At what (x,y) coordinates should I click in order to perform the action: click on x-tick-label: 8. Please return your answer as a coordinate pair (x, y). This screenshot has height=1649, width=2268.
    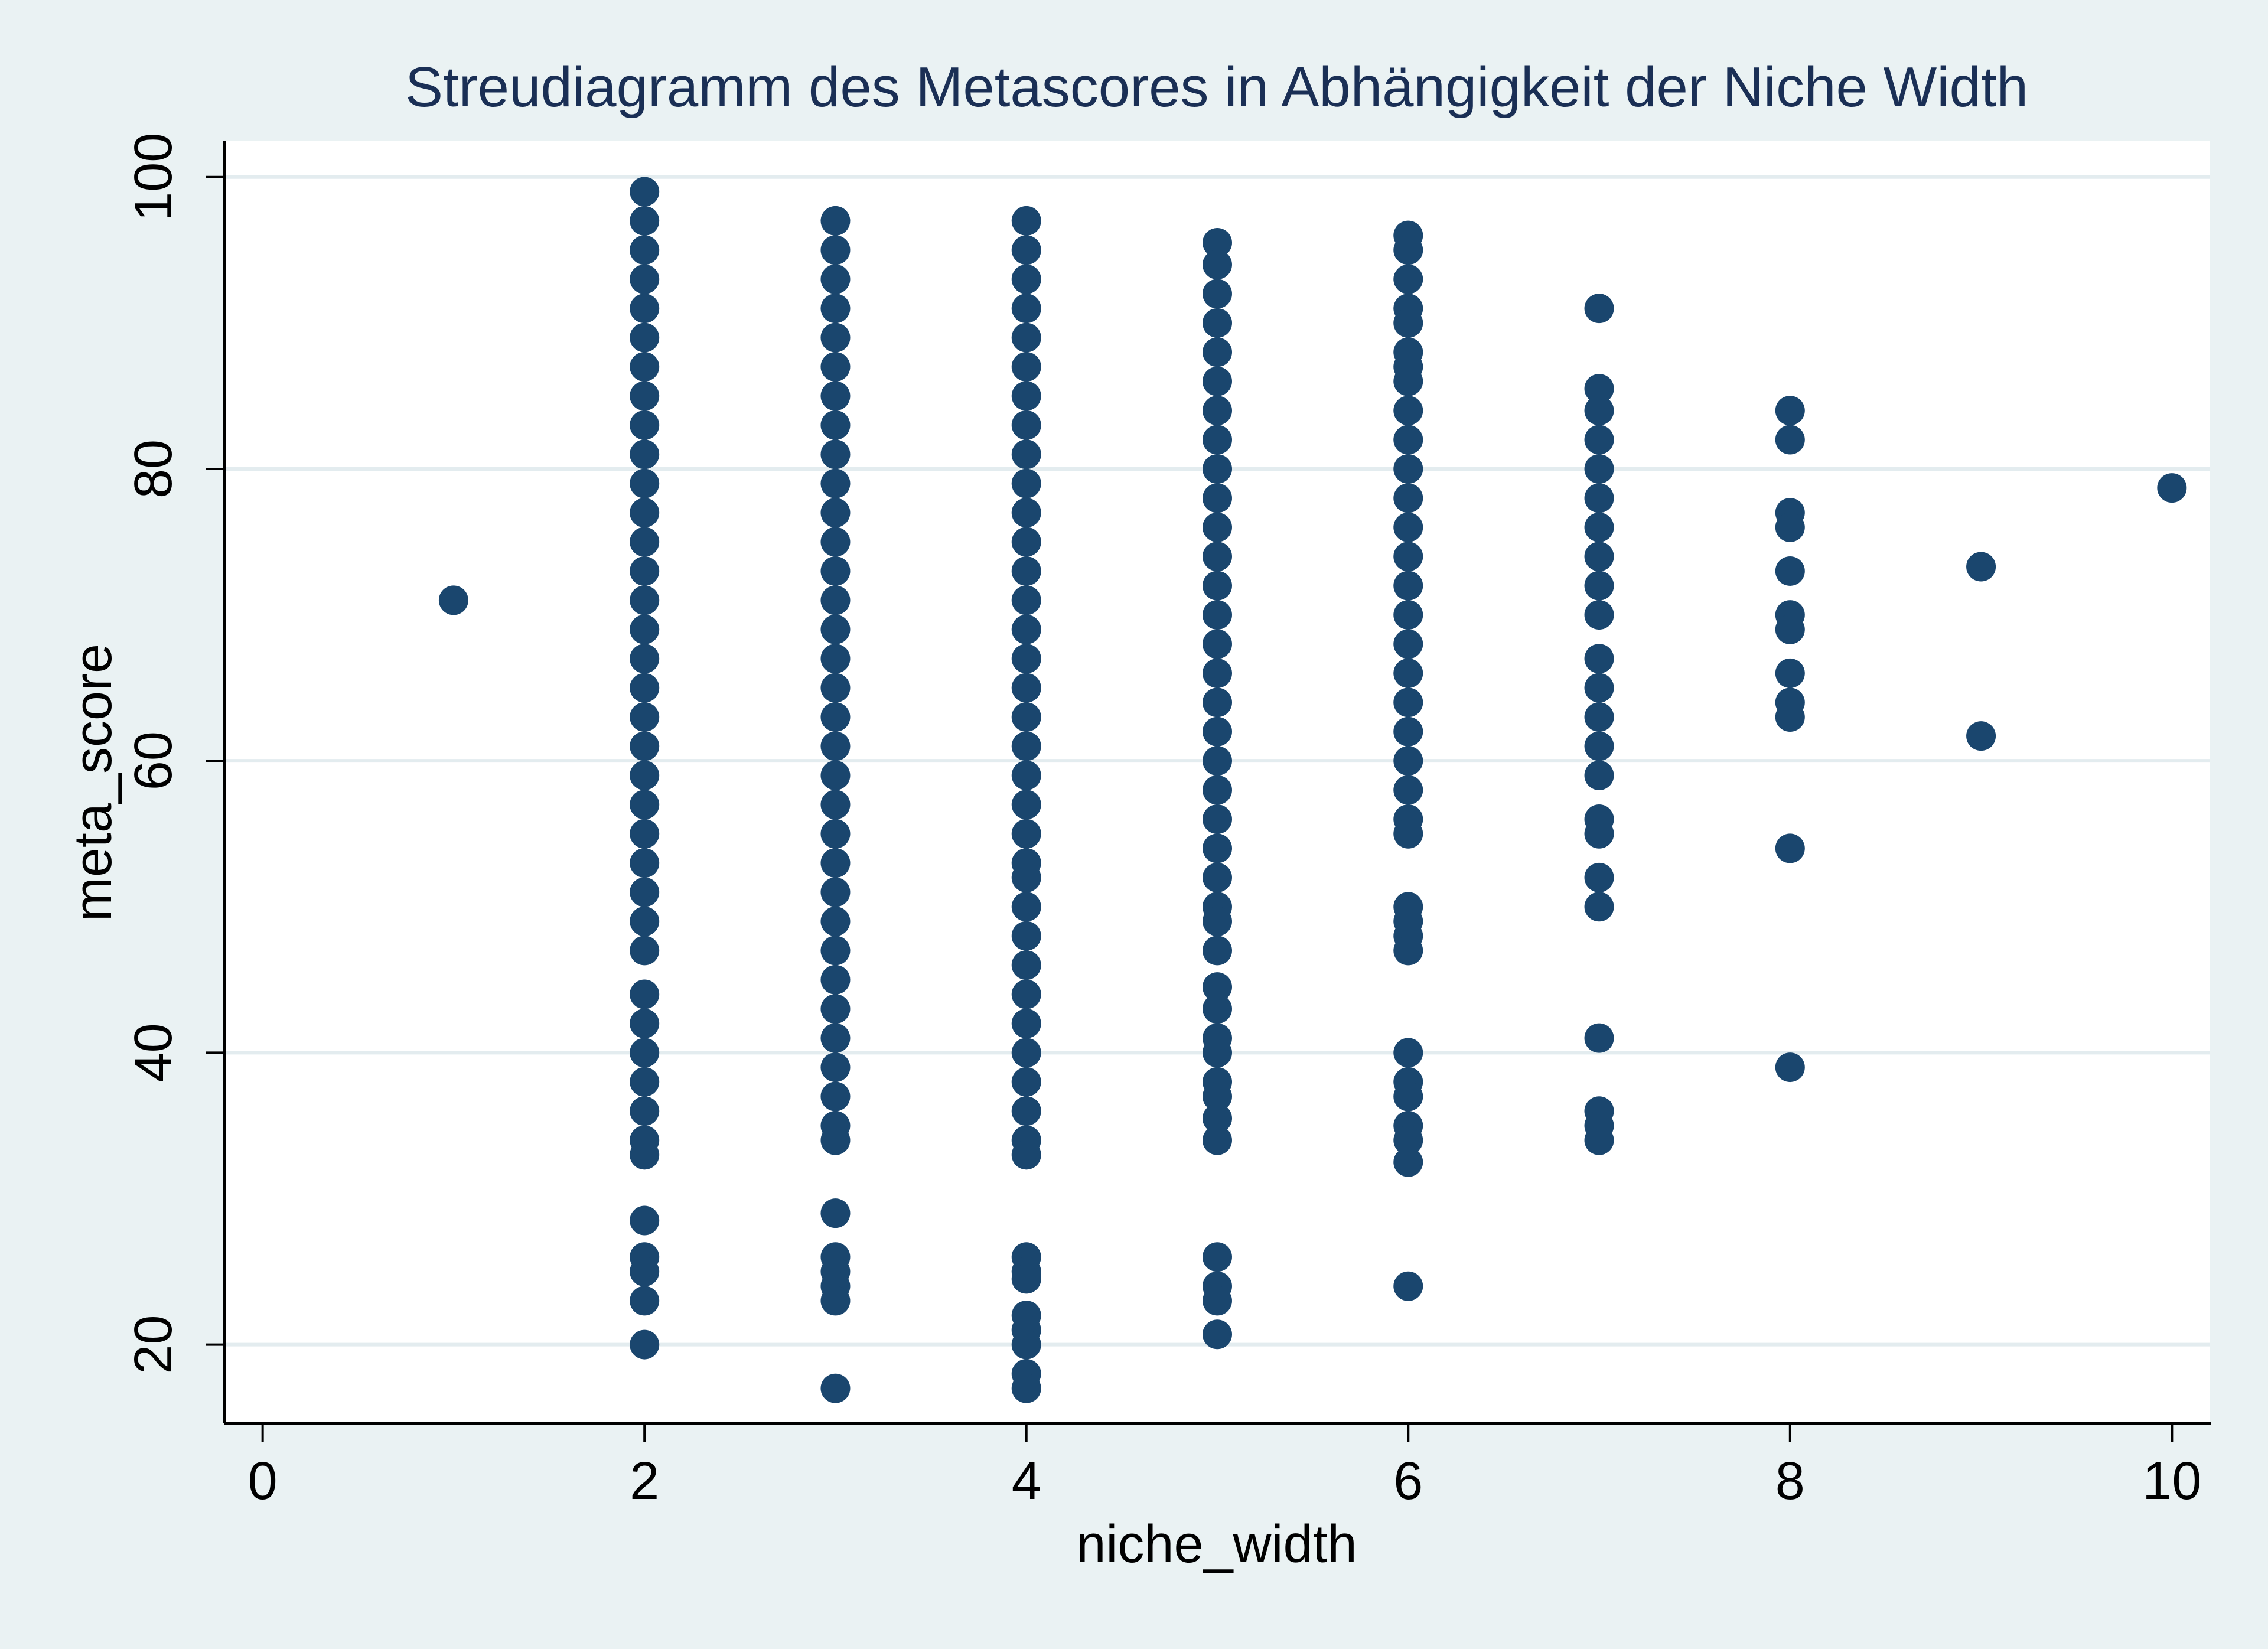
    Looking at the image, I should click on (1790, 1481).